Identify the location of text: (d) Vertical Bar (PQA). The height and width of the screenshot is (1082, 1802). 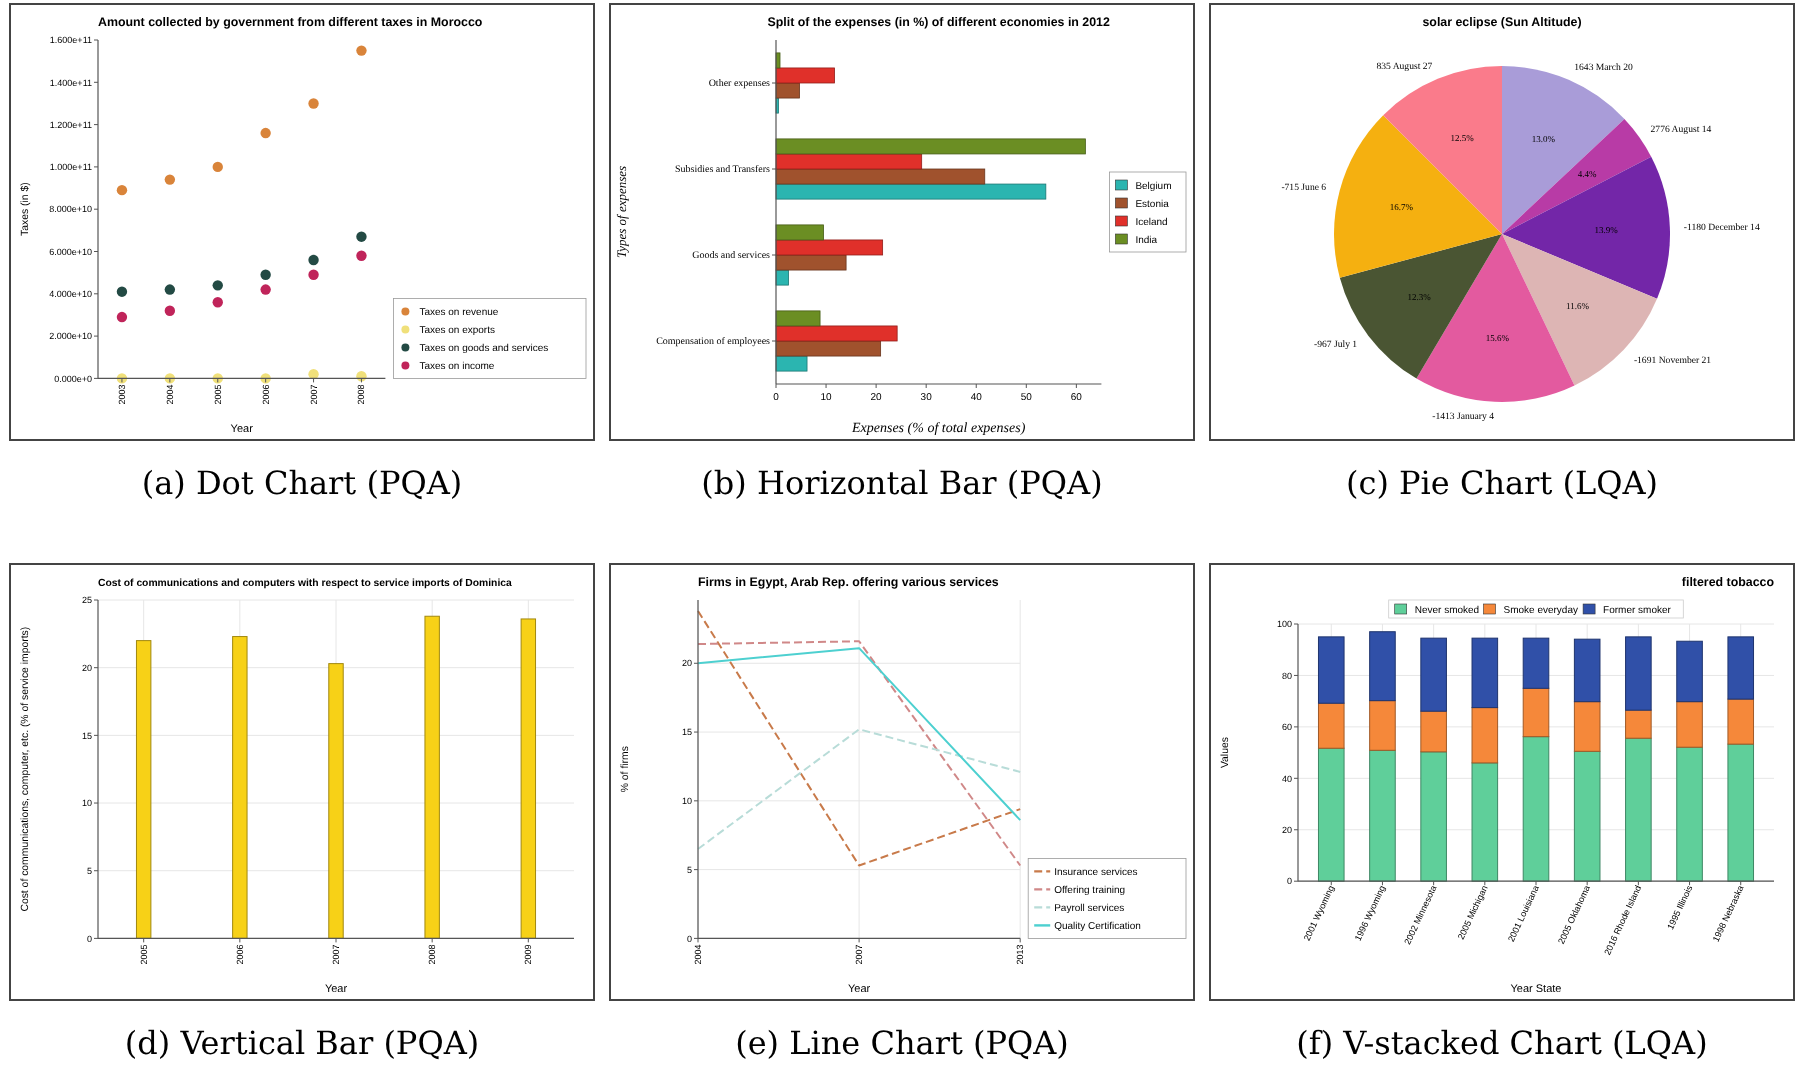
(302, 1043).